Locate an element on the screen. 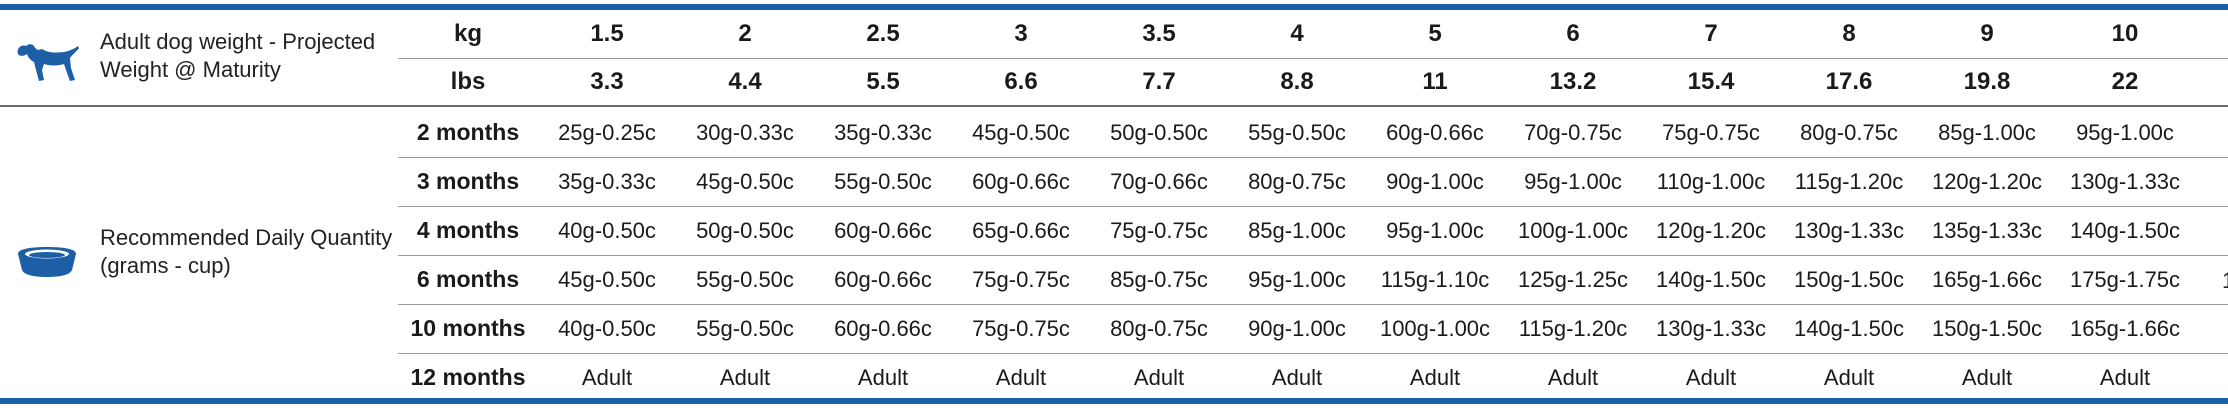 Image resolution: width=2228 pixels, height=408 pixels. table-cell: 110g-1.00c is located at coordinates (1711, 181).